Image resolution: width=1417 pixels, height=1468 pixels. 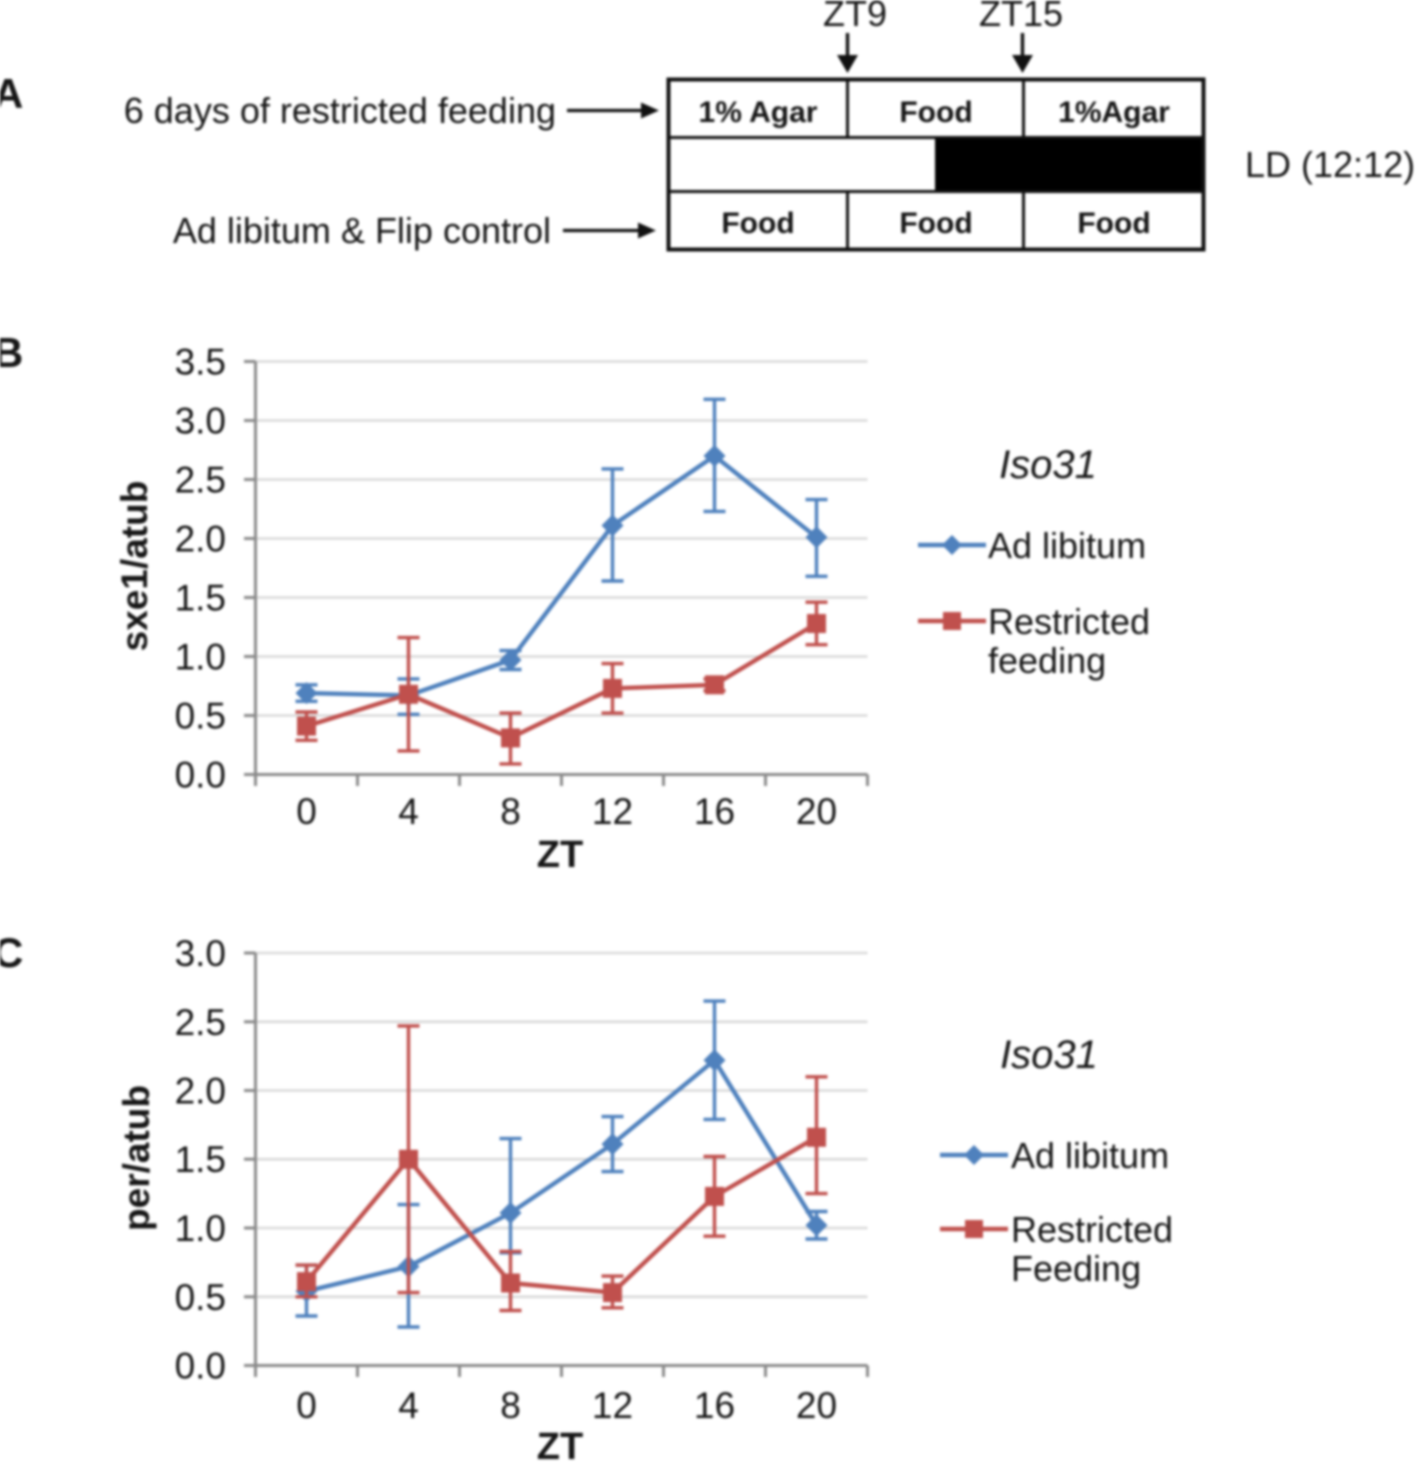 What do you see at coordinates (11, 952) in the screenshot?
I see `svg-text: C` at bounding box center [11, 952].